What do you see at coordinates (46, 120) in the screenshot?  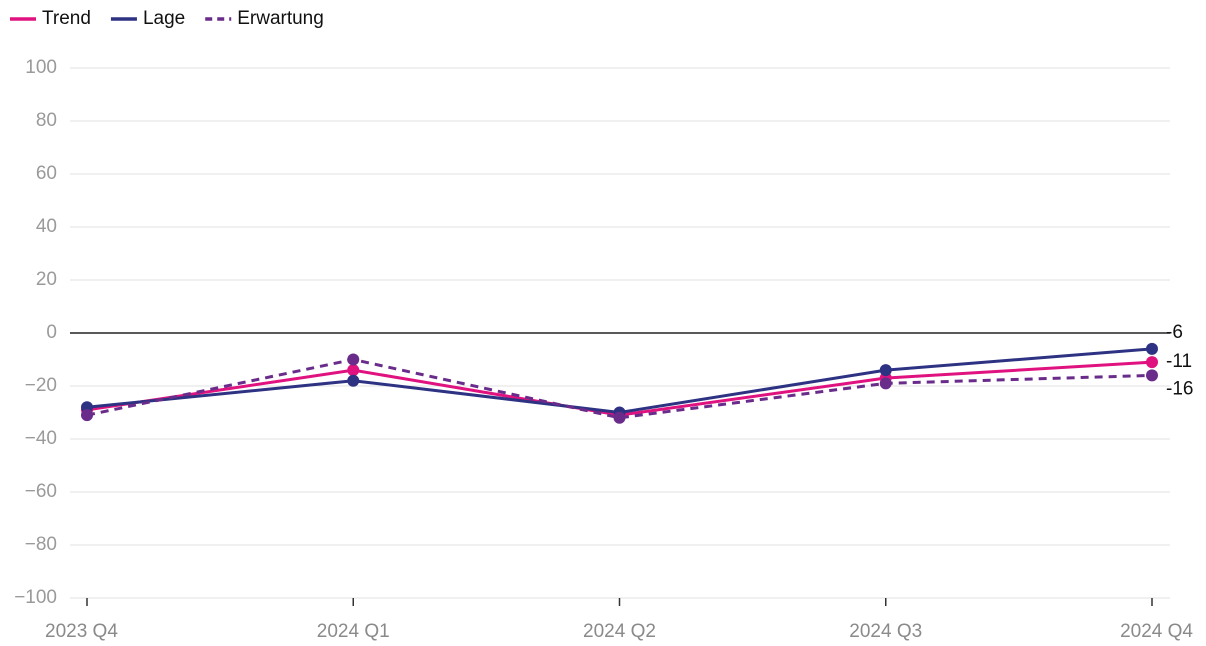 I see `y-tick-label: 80` at bounding box center [46, 120].